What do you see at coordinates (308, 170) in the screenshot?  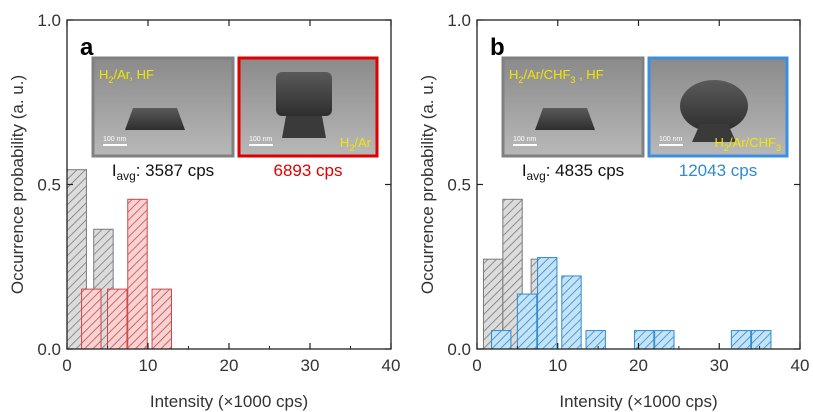 I see `inset-caption: 6893 cps` at bounding box center [308, 170].